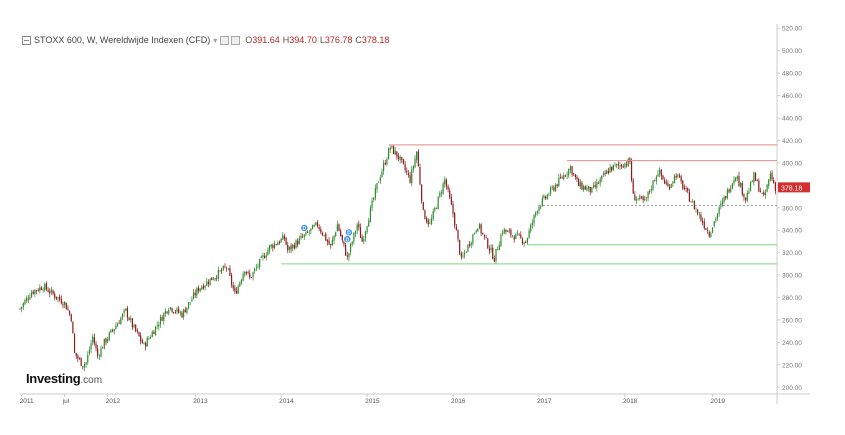 The width and height of the screenshot is (845, 435). What do you see at coordinates (792, 253) in the screenshot?
I see `y-tick-label: 320.00` at bounding box center [792, 253].